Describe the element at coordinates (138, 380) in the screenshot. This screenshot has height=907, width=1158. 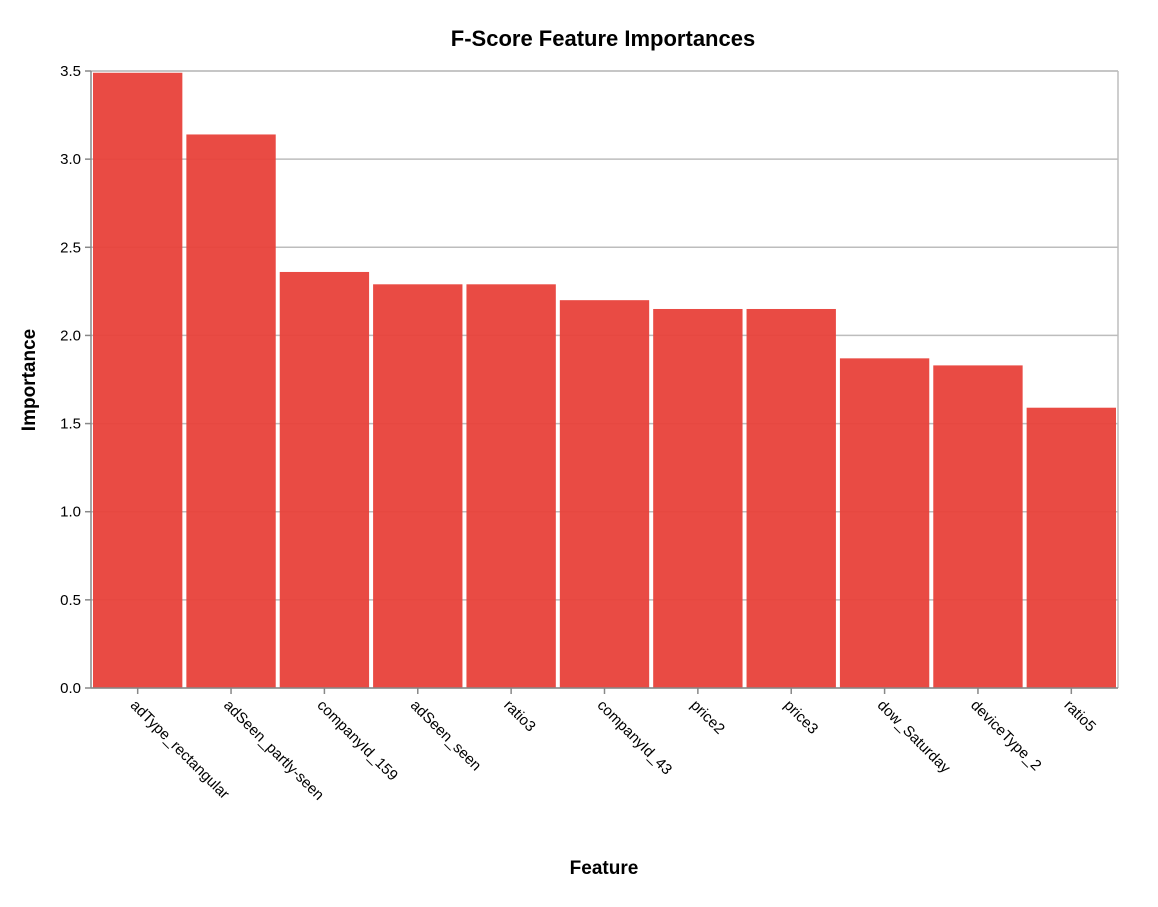
I see `bar-adtype-rectangular` at that location.